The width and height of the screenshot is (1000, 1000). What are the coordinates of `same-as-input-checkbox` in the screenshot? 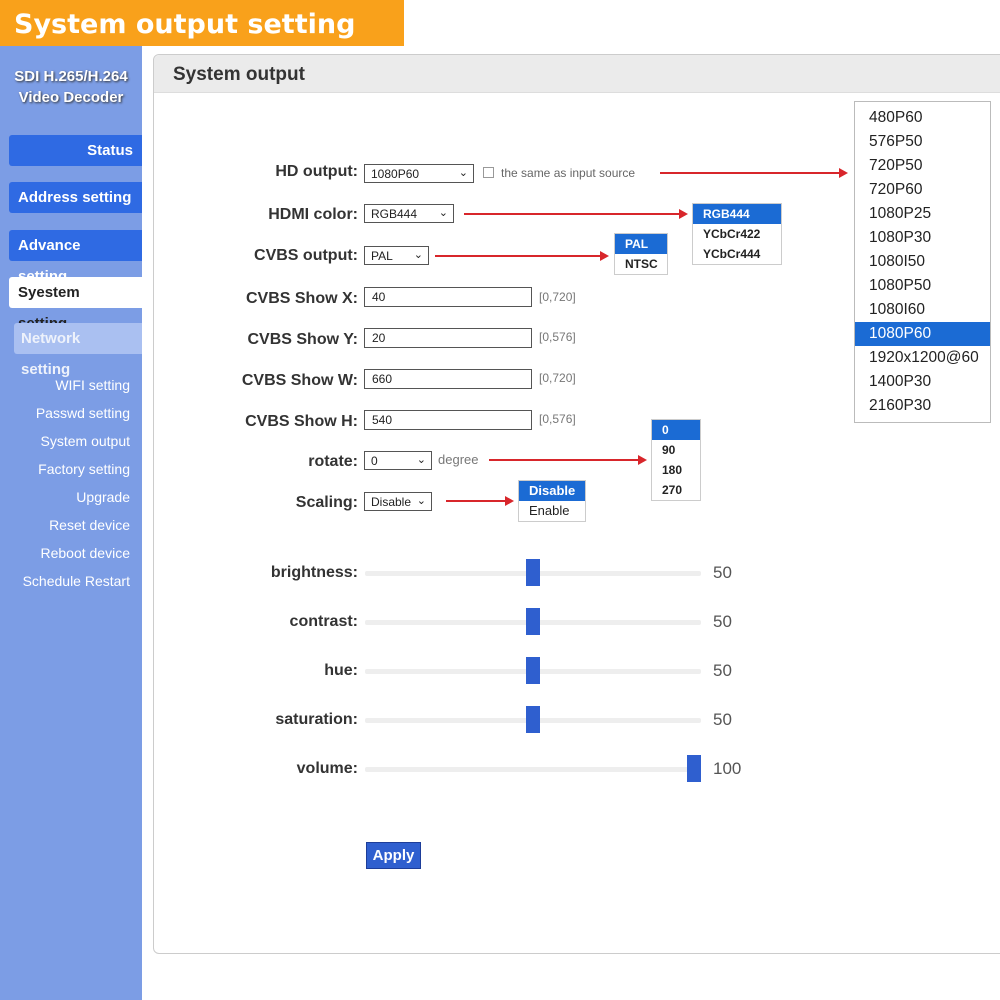 It's located at (488, 172).